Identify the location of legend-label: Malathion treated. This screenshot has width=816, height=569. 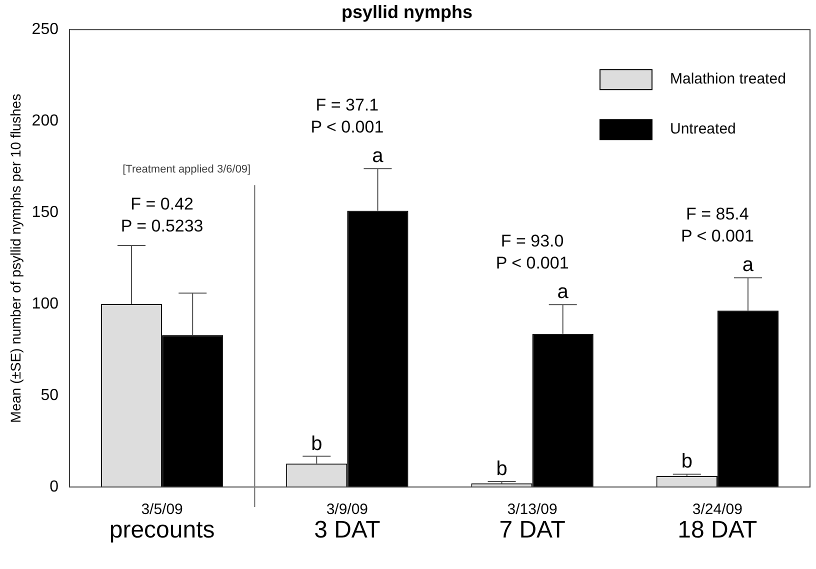
(728, 79).